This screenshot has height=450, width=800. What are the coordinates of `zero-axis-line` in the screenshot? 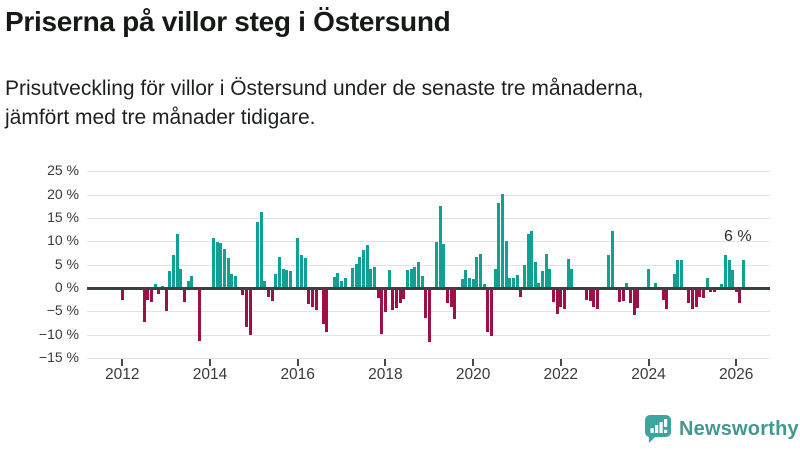 It's located at (428, 288).